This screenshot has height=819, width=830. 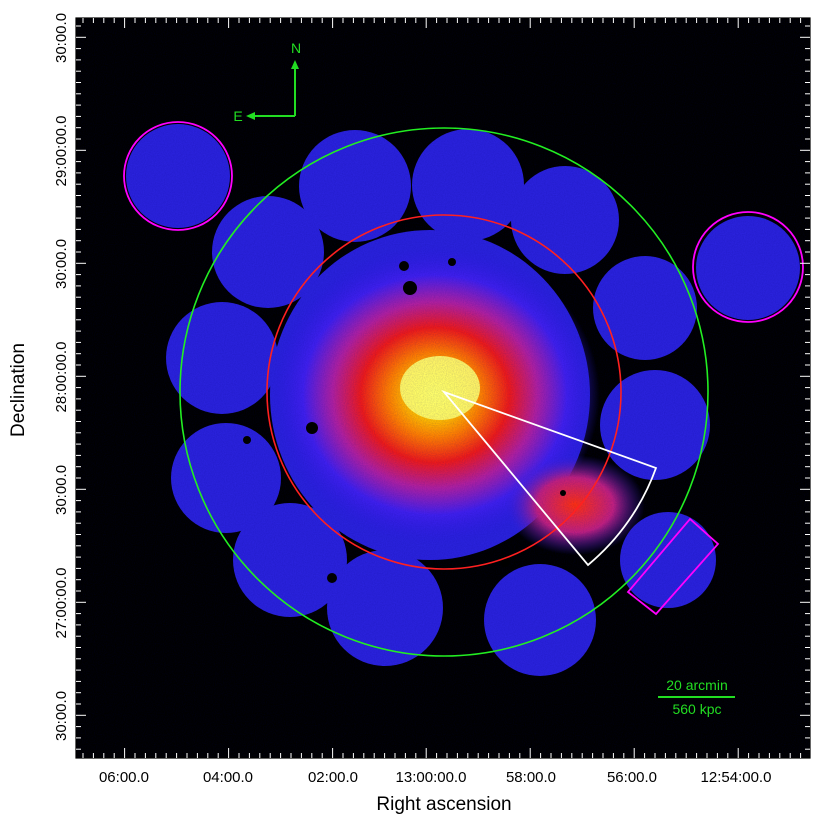 I want to click on scale-bar-angular-label: 20 arcmin, so click(x=696, y=685).